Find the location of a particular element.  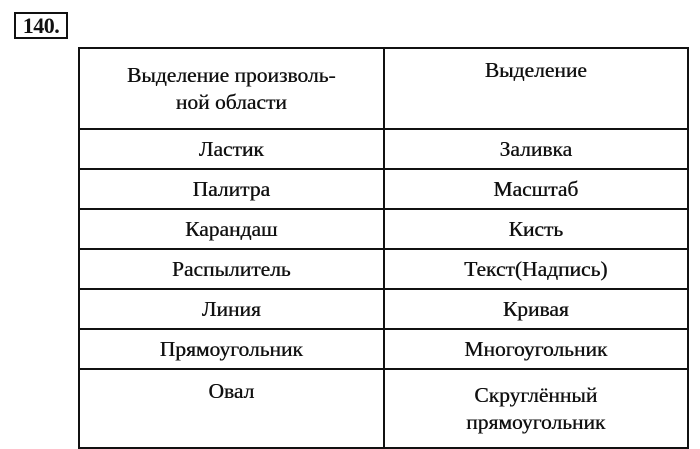

table-row: Линия Кривая is located at coordinates (383, 309).